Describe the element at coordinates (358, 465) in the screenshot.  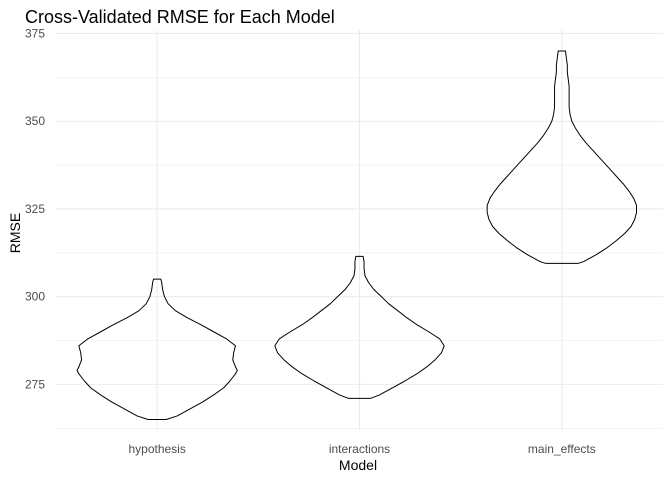
I see `x-axis-title: Model` at that location.